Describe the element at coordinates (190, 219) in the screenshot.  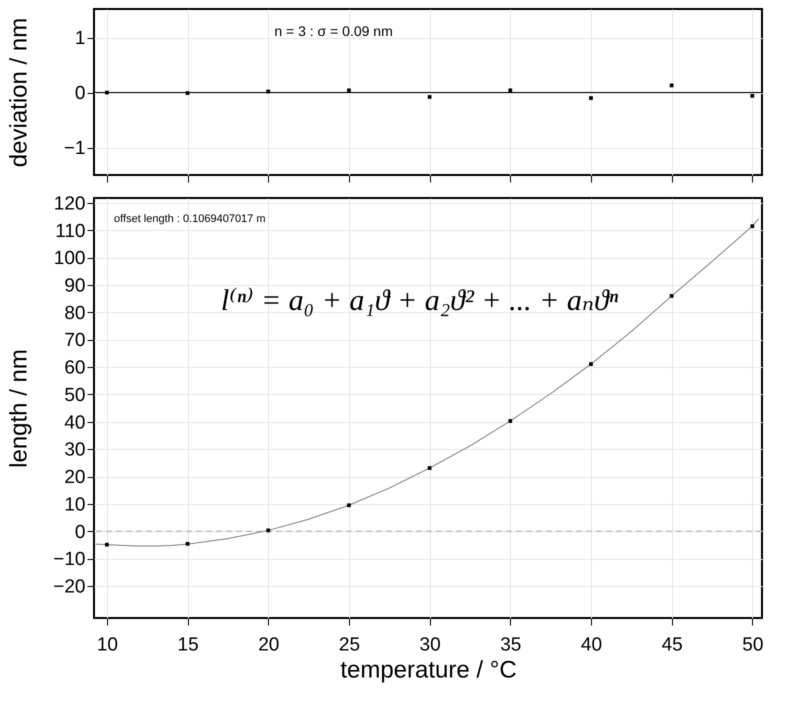
I see `annotation: offset length : 0.1069407017 m` at that location.